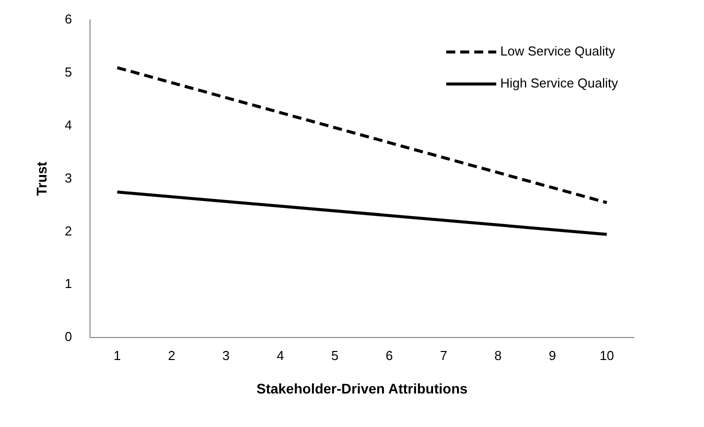 This screenshot has height=427, width=704. Describe the element at coordinates (280, 355) in the screenshot. I see `x-tick-label: 4` at that location.